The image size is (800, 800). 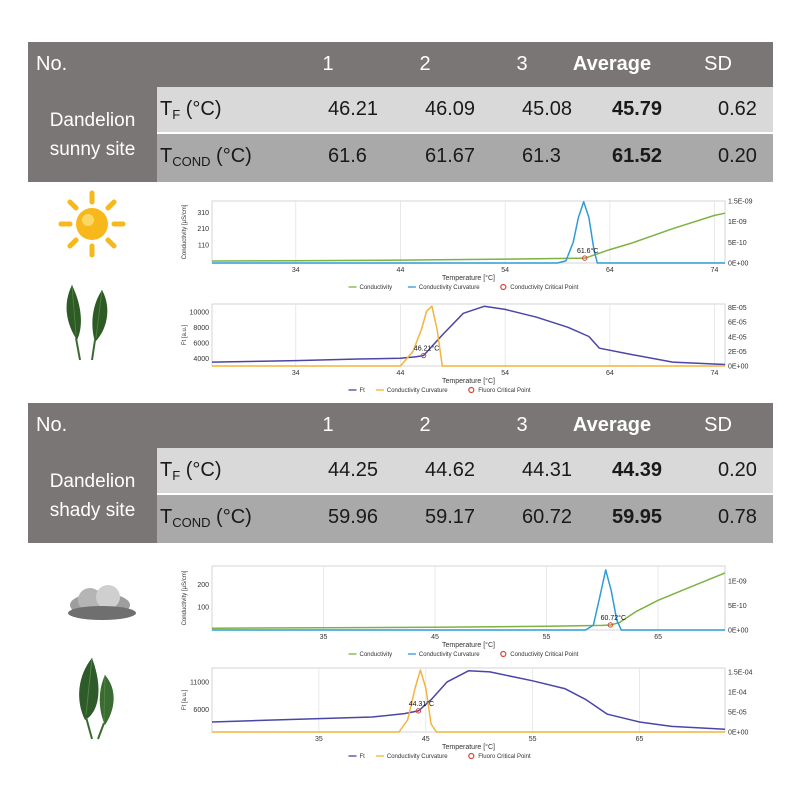 I want to click on cloud-icon, so click(x=100, y=603).